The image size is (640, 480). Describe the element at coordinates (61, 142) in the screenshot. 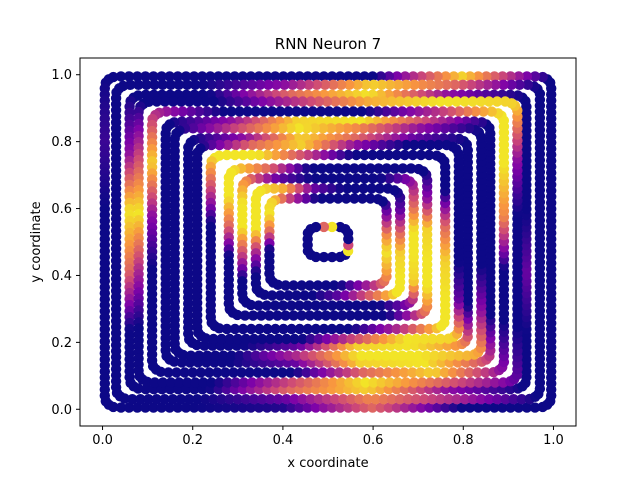

I see `y-tick-label: 0.8` at that location.